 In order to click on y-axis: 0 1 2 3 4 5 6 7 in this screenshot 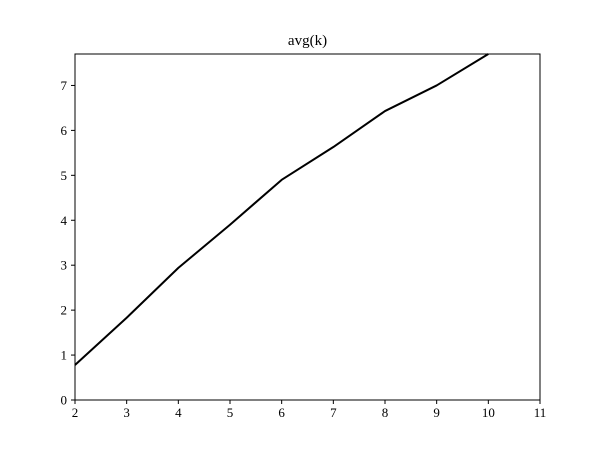, I will do `click(68, 243)`.